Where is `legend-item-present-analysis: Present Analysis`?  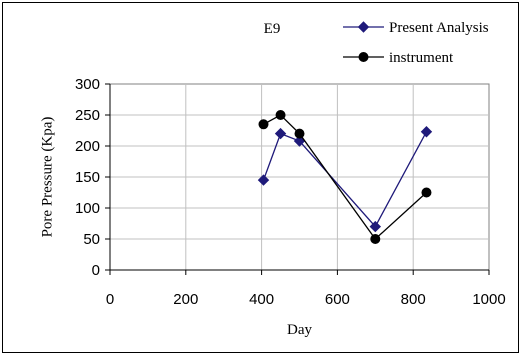 legend-item-present-analysis: Present Analysis is located at coordinates (416, 28).